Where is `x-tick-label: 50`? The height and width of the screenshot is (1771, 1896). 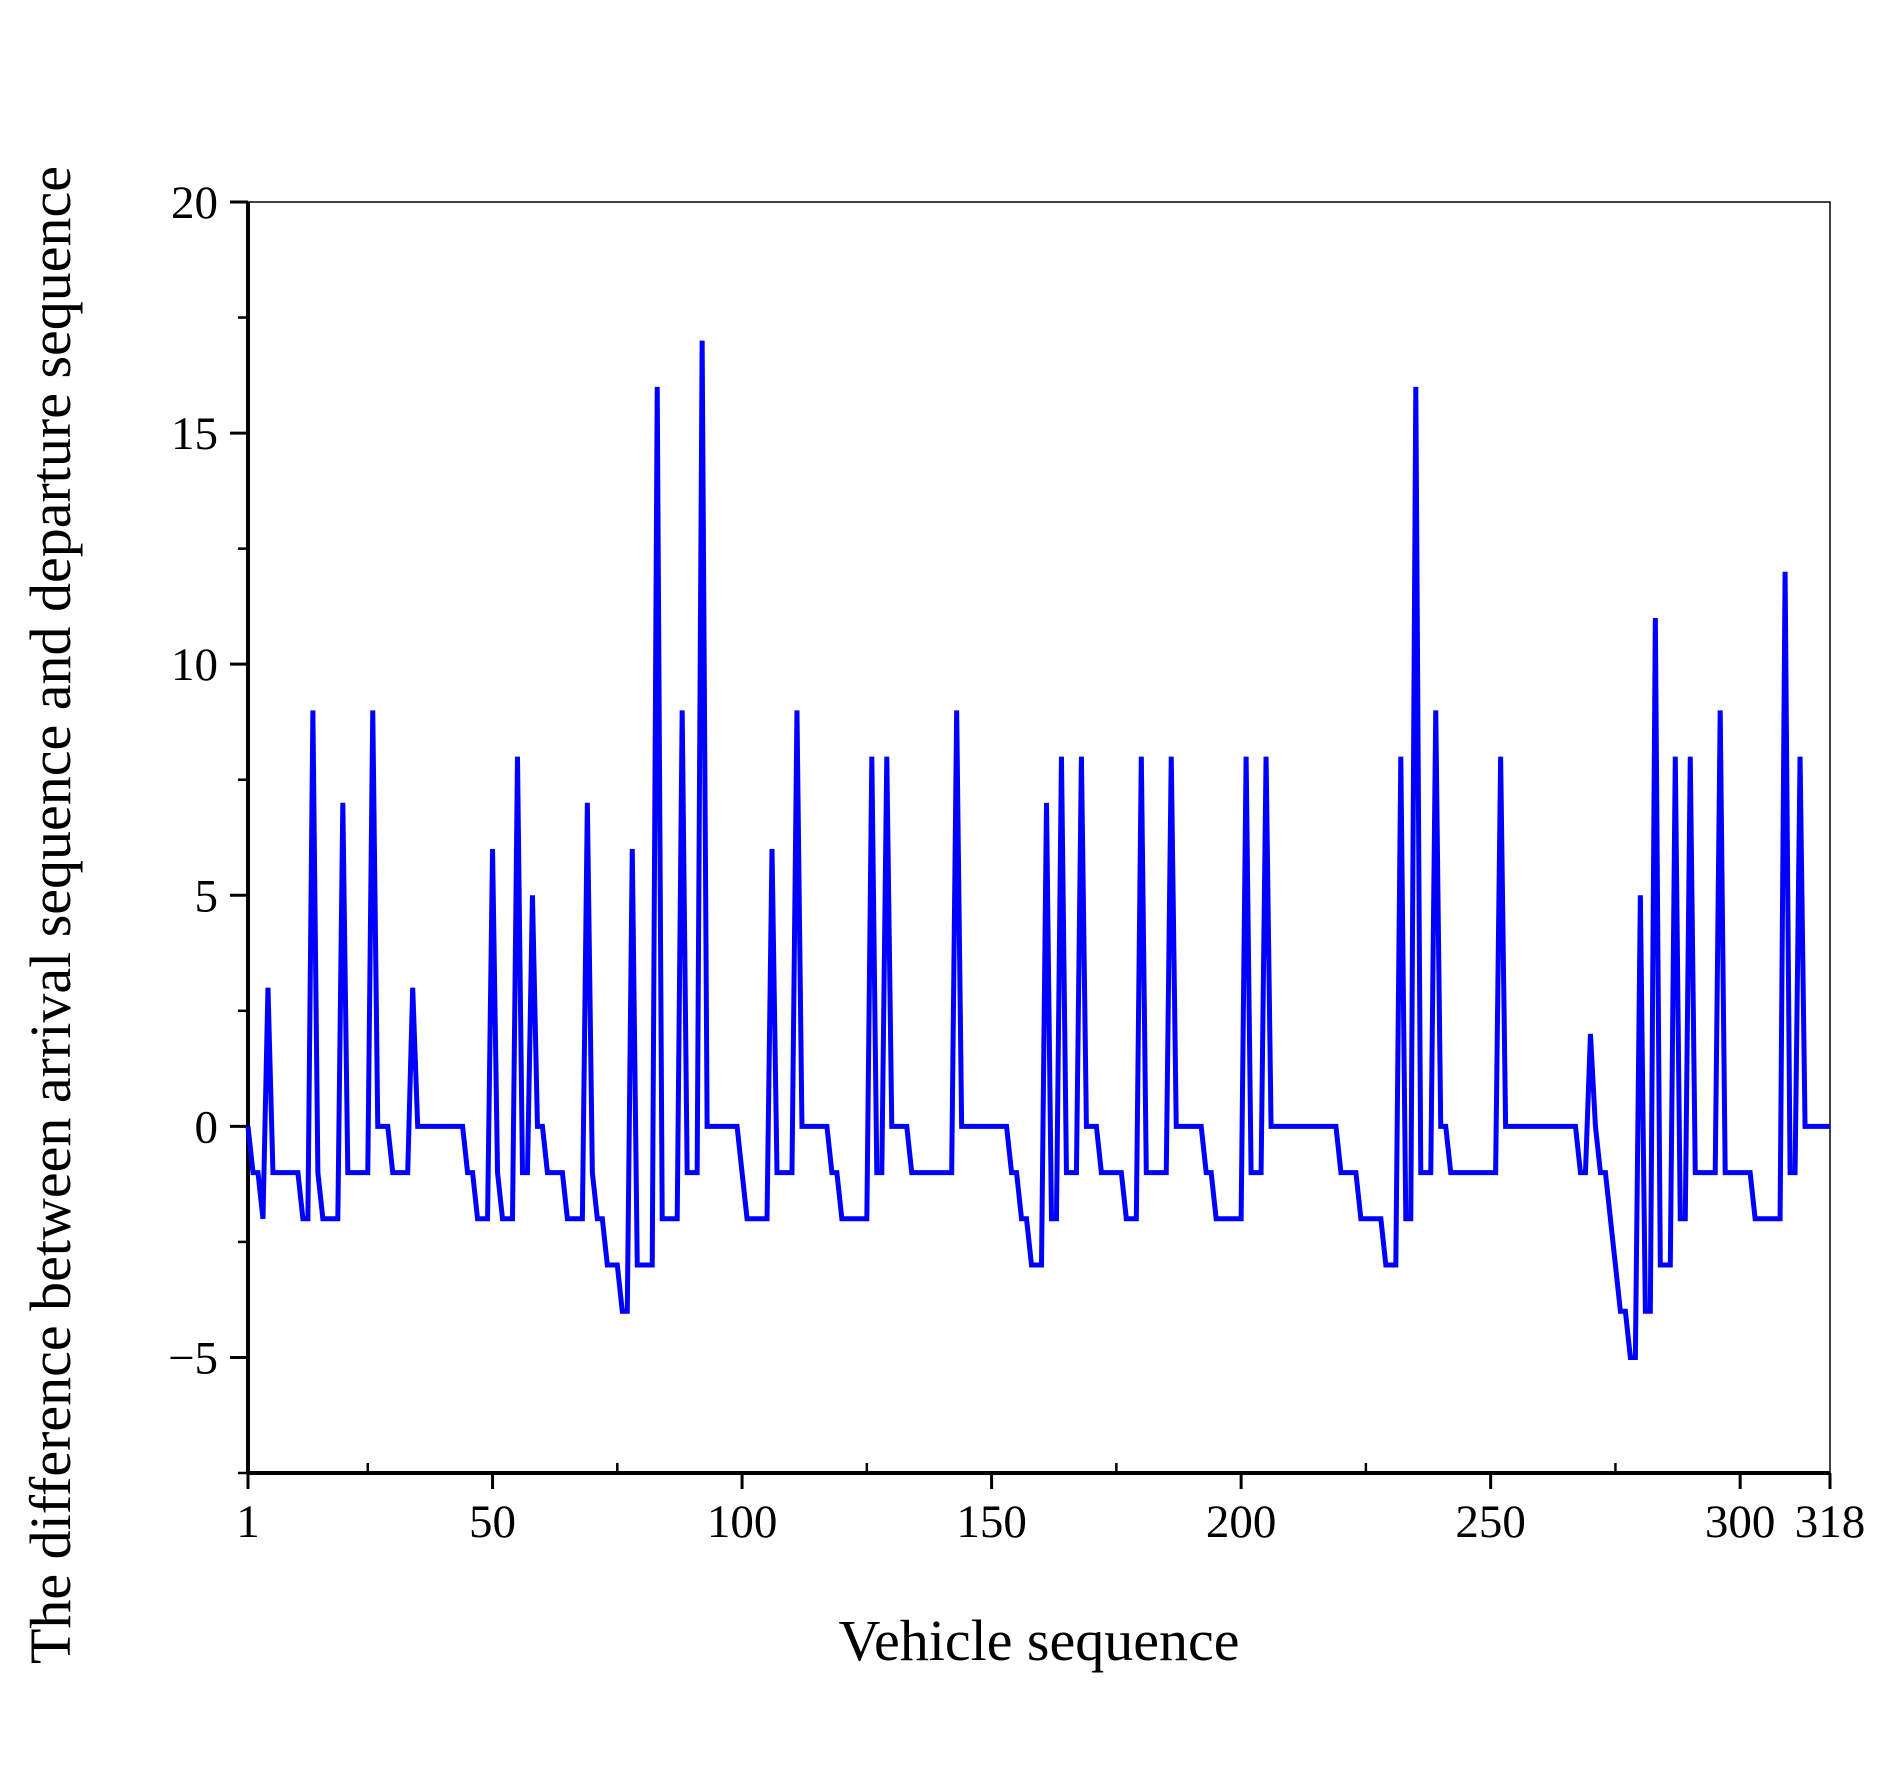 x-tick-label: 50 is located at coordinates (492, 1522).